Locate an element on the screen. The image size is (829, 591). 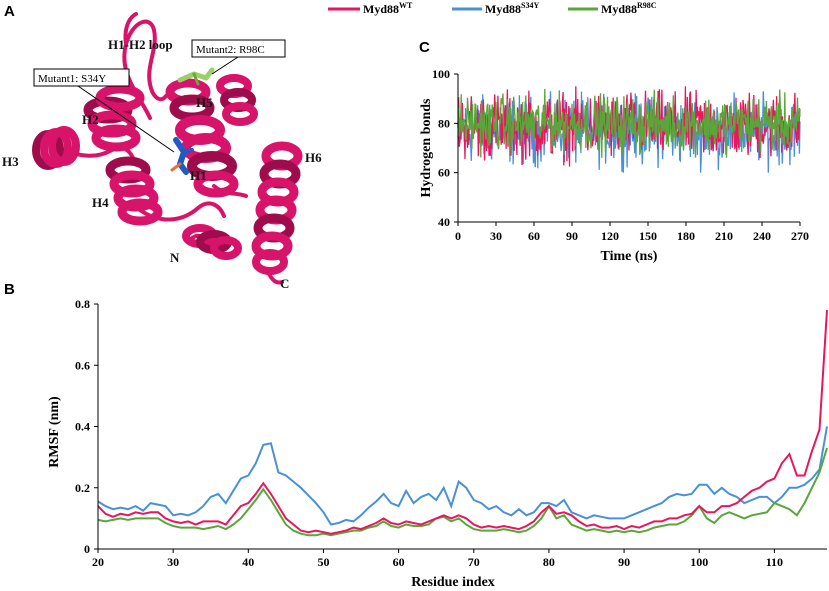
rmsf-x-tick-label: 20 is located at coordinates (98, 562).